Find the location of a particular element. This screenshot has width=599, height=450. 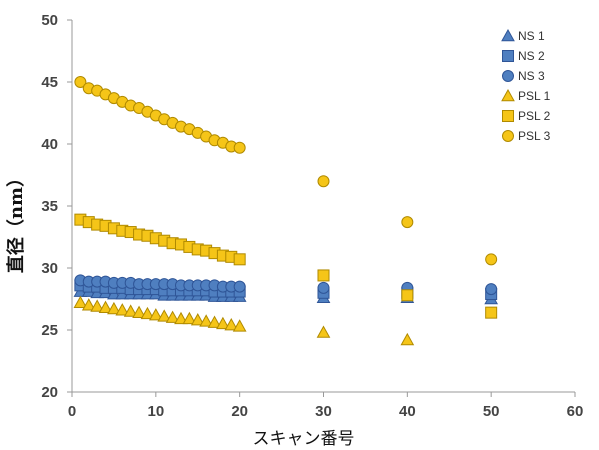

legend-label-ns-1: NS 1 is located at coordinates (531, 36).